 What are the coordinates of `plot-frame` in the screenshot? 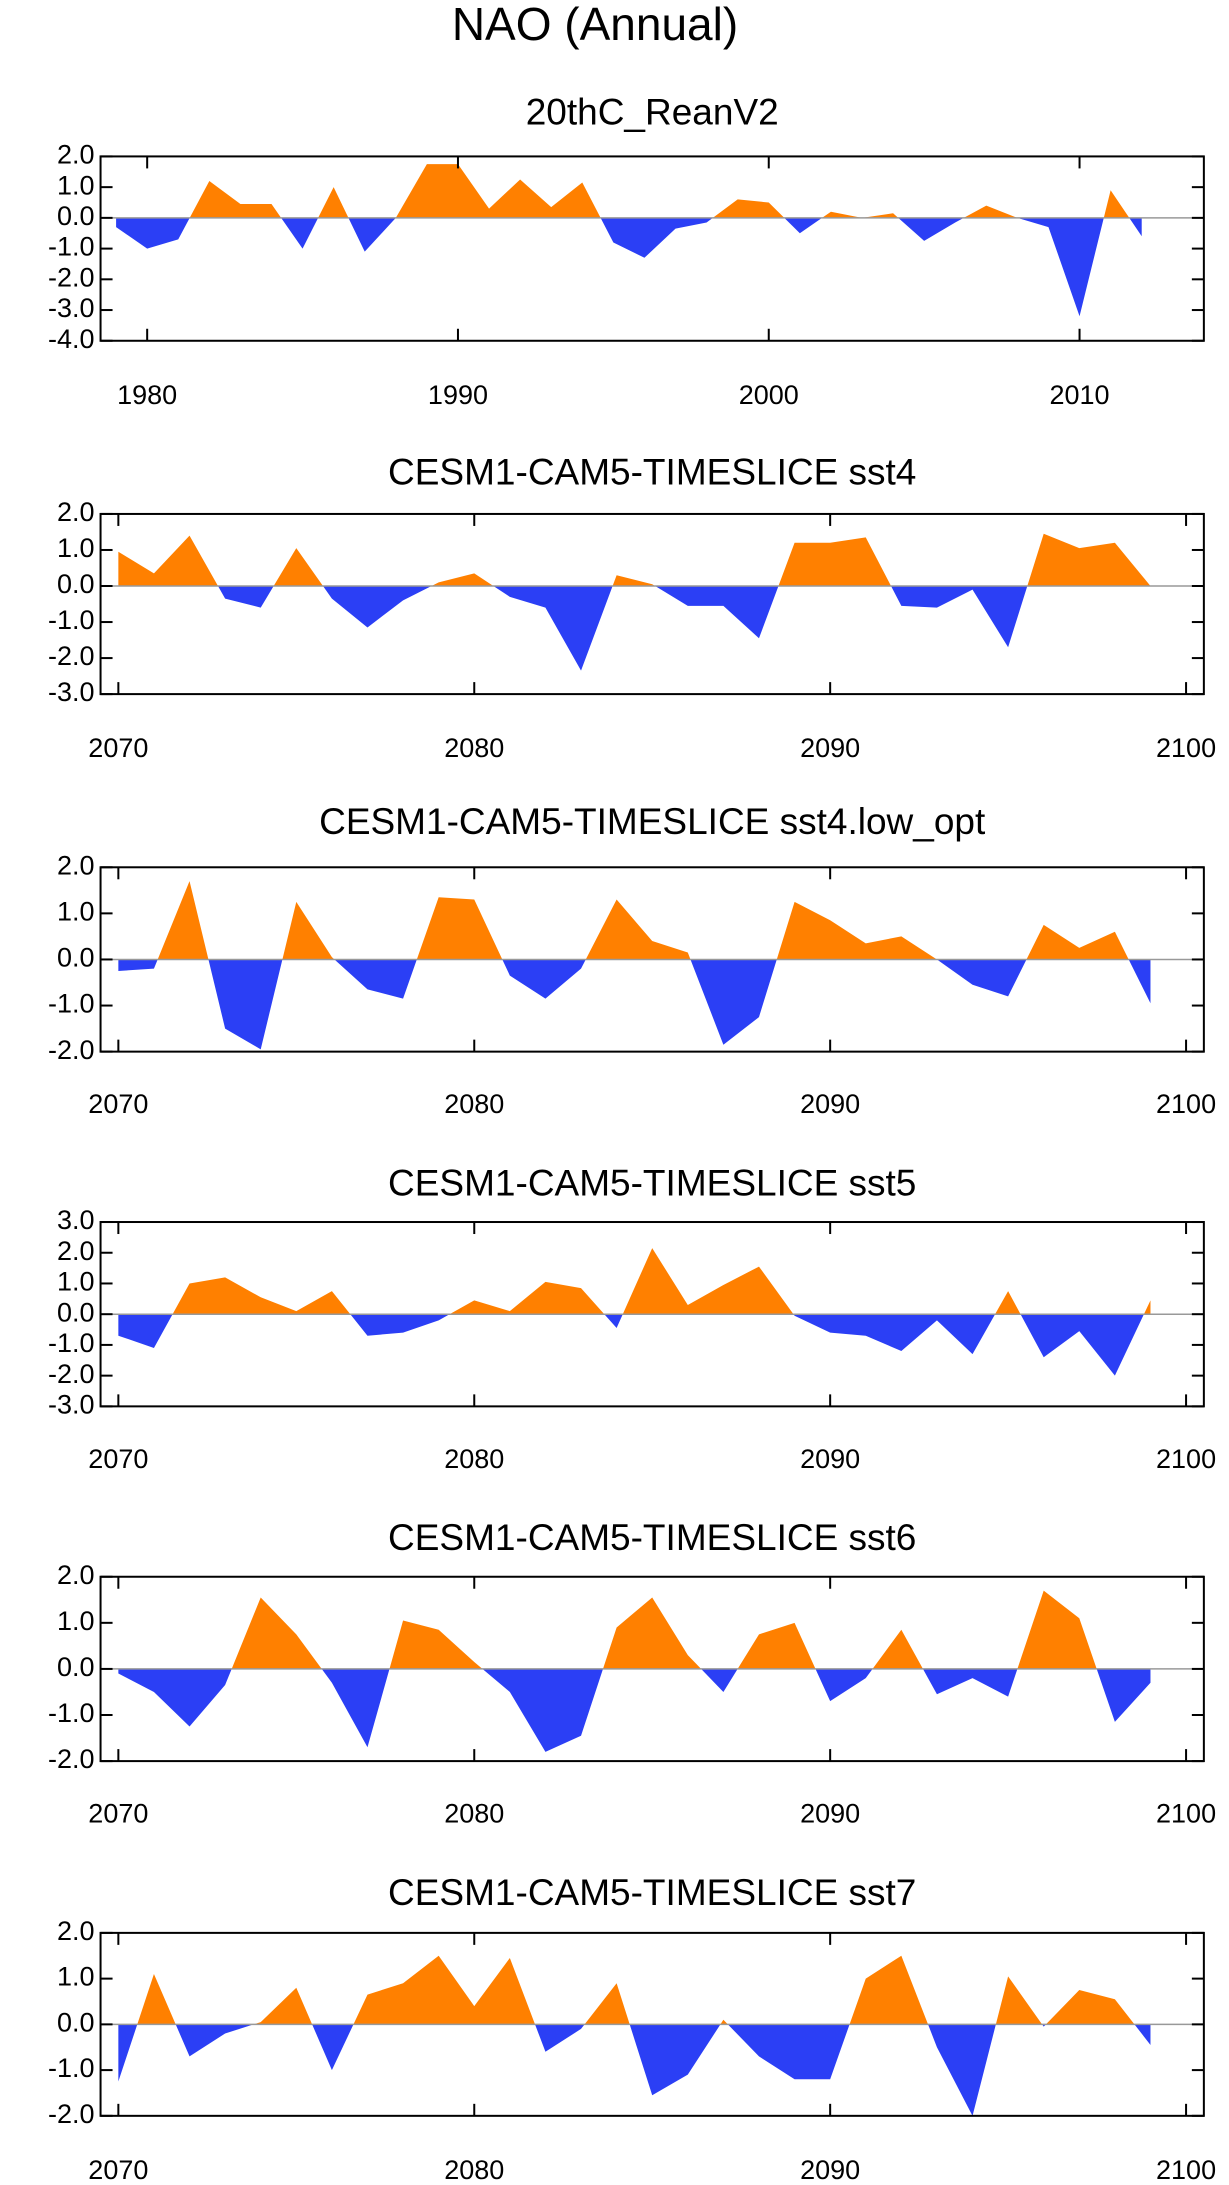 It's located at (652, 604).